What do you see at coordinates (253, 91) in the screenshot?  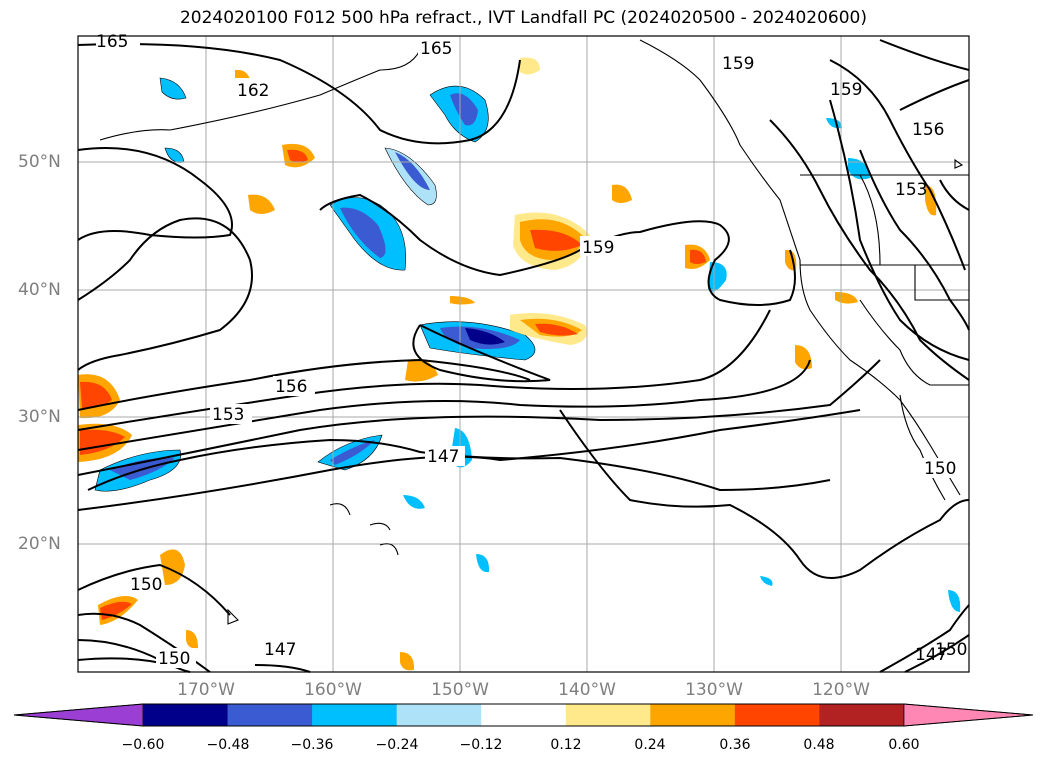 I see `contour-label: 162` at bounding box center [253, 91].